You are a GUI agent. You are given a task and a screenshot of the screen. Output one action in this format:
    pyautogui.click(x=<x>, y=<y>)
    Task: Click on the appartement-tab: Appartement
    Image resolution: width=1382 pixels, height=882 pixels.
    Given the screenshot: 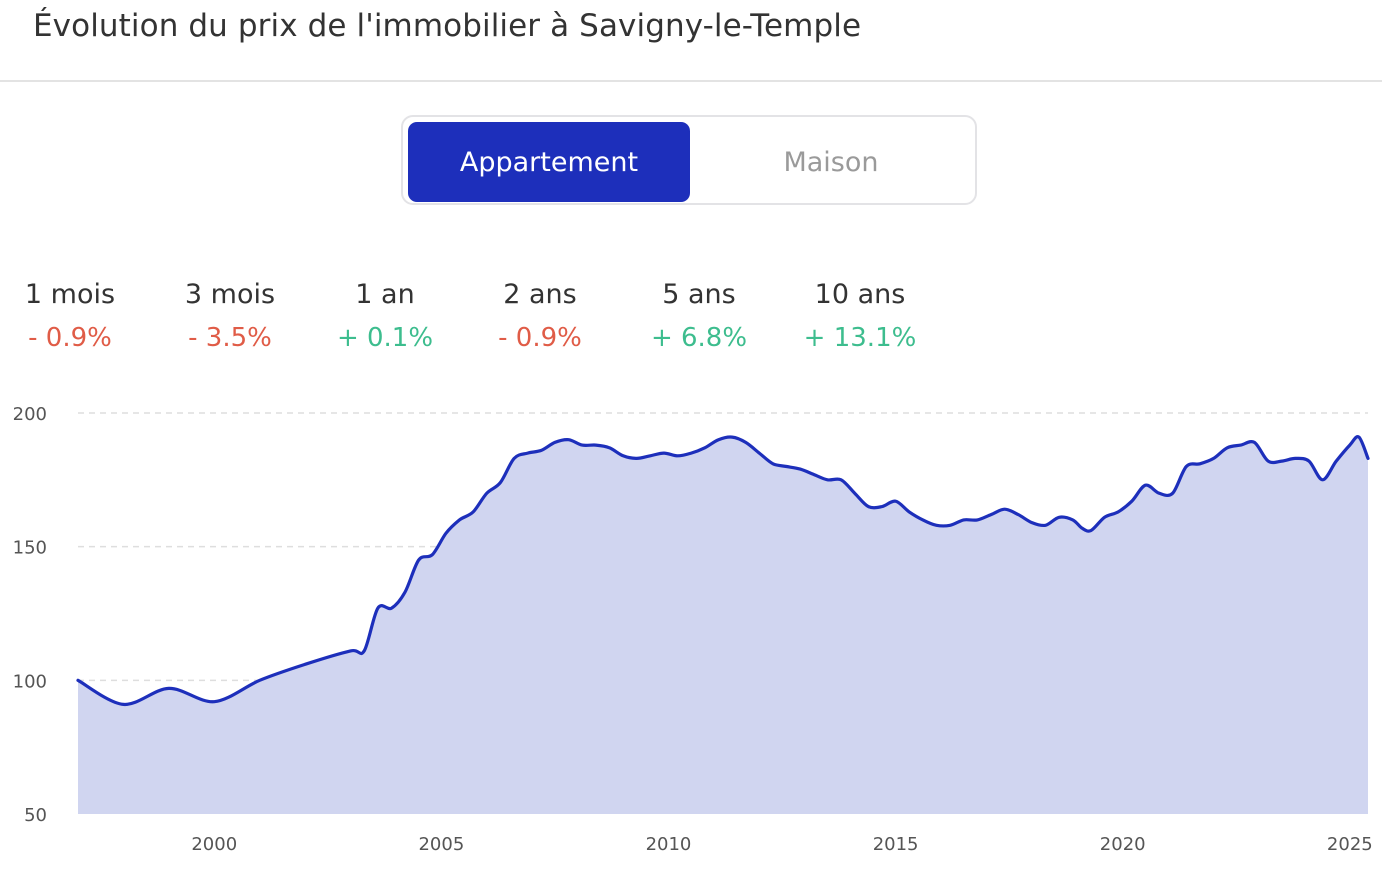 What is the action you would take?
    pyautogui.click(x=549, y=162)
    